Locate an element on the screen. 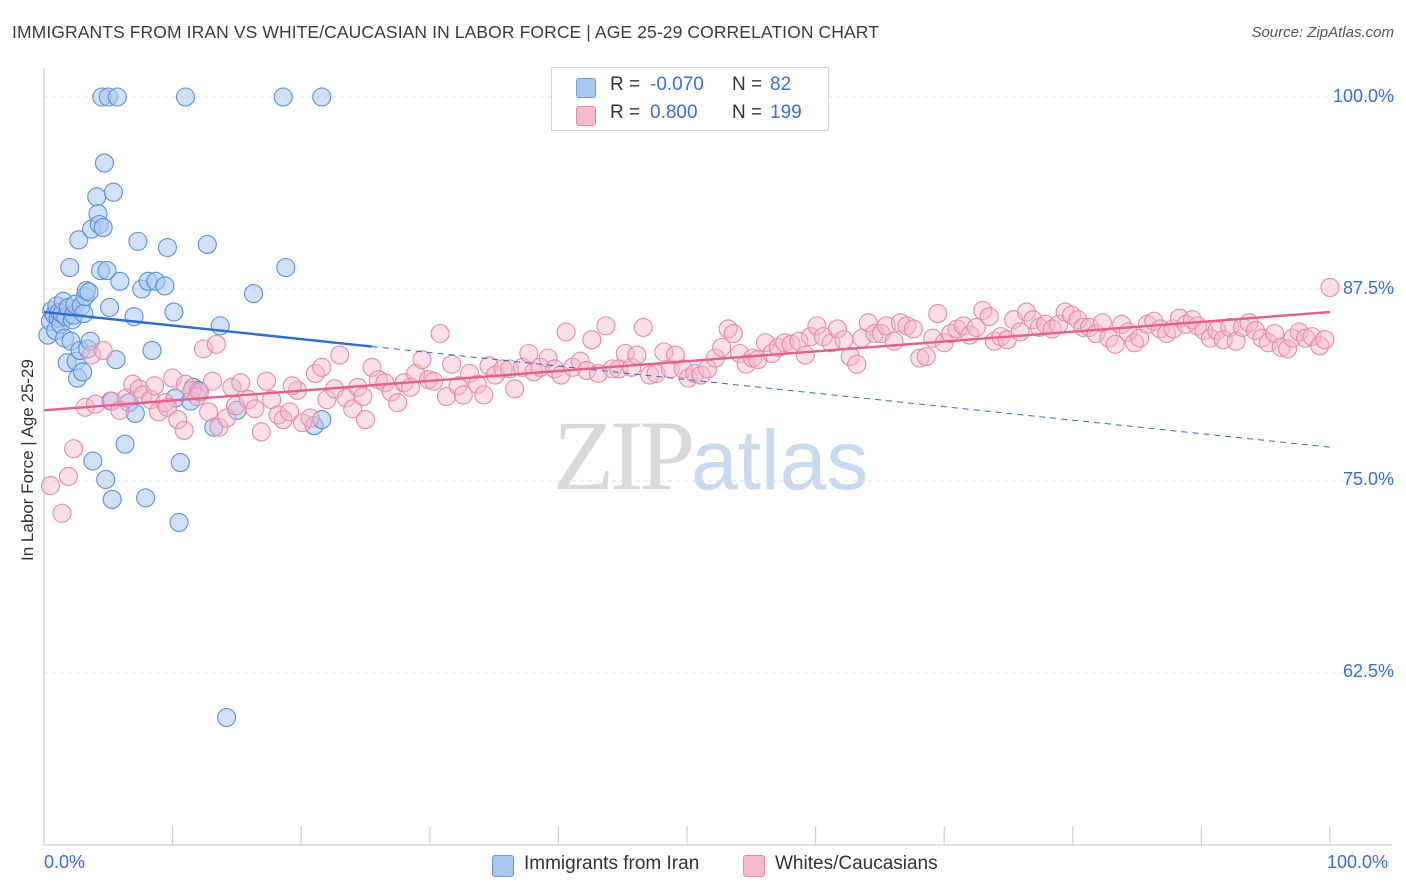 The image size is (1406, 892). x-tick-100: 100.0% is located at coordinates (1358, 862).